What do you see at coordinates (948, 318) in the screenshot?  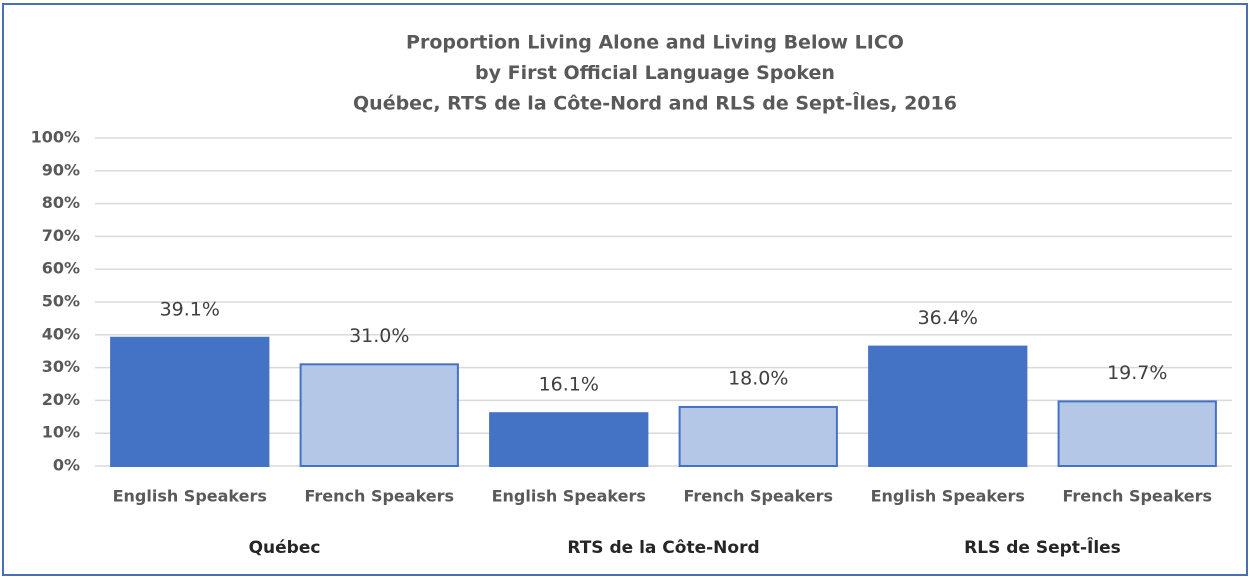 I see `value-label: 36.4%` at bounding box center [948, 318].